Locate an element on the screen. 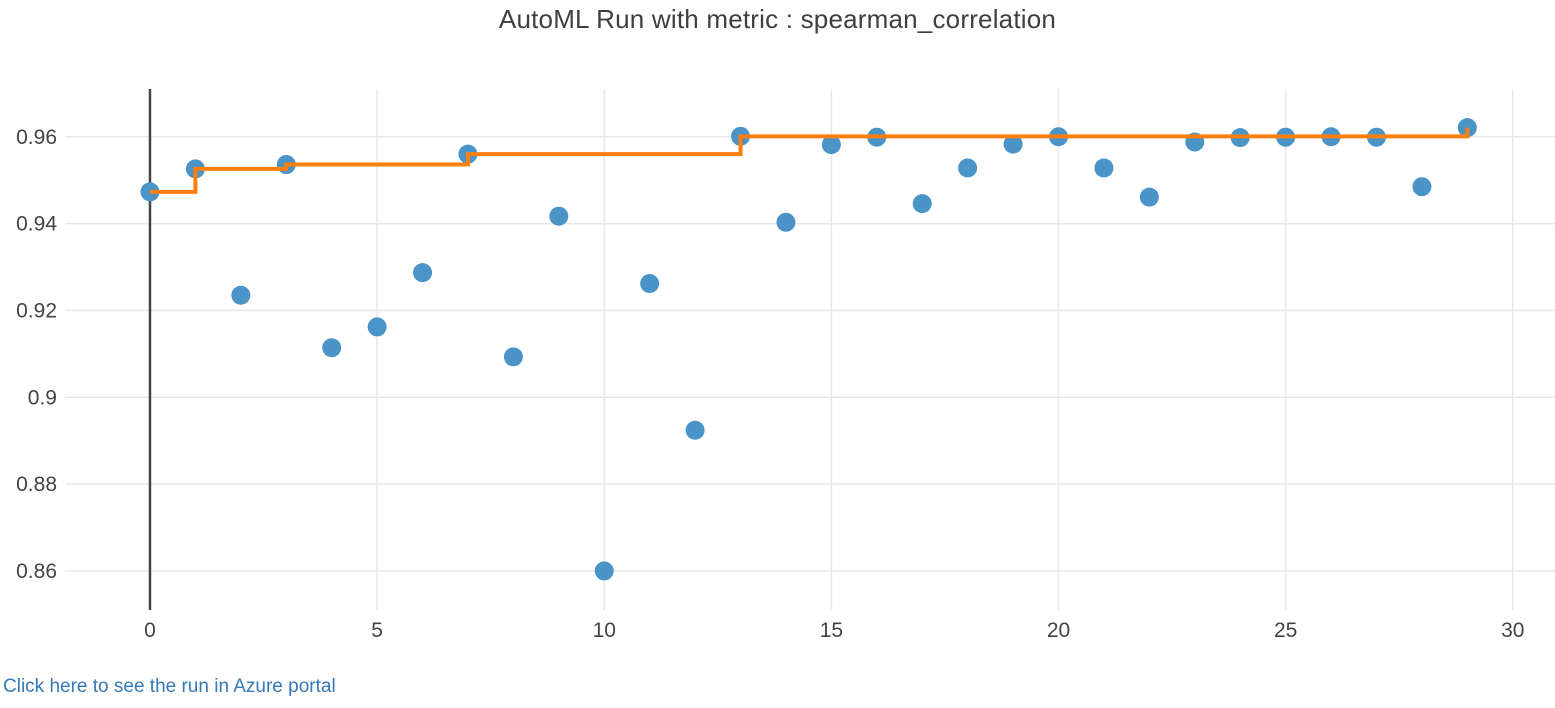 The width and height of the screenshot is (1555, 708). x-tick-label: 15 is located at coordinates (831, 630).